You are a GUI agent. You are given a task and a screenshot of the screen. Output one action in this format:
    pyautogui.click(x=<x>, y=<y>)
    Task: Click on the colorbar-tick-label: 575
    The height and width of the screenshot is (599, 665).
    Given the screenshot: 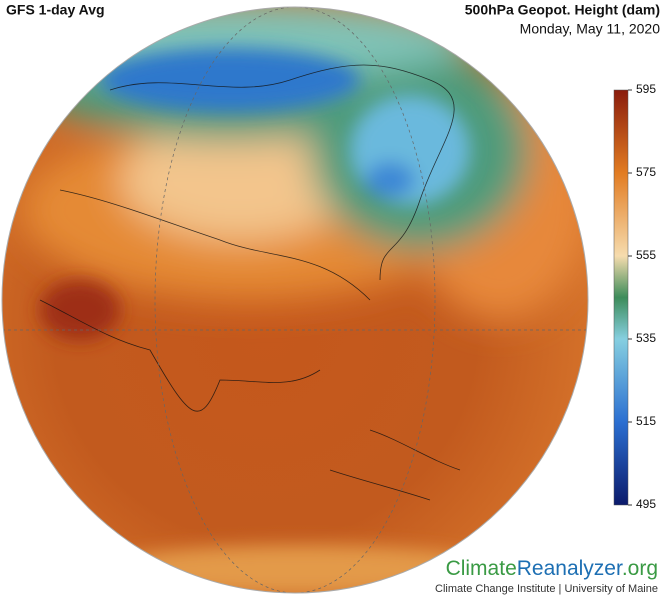 What is the action you would take?
    pyautogui.click(x=646, y=172)
    